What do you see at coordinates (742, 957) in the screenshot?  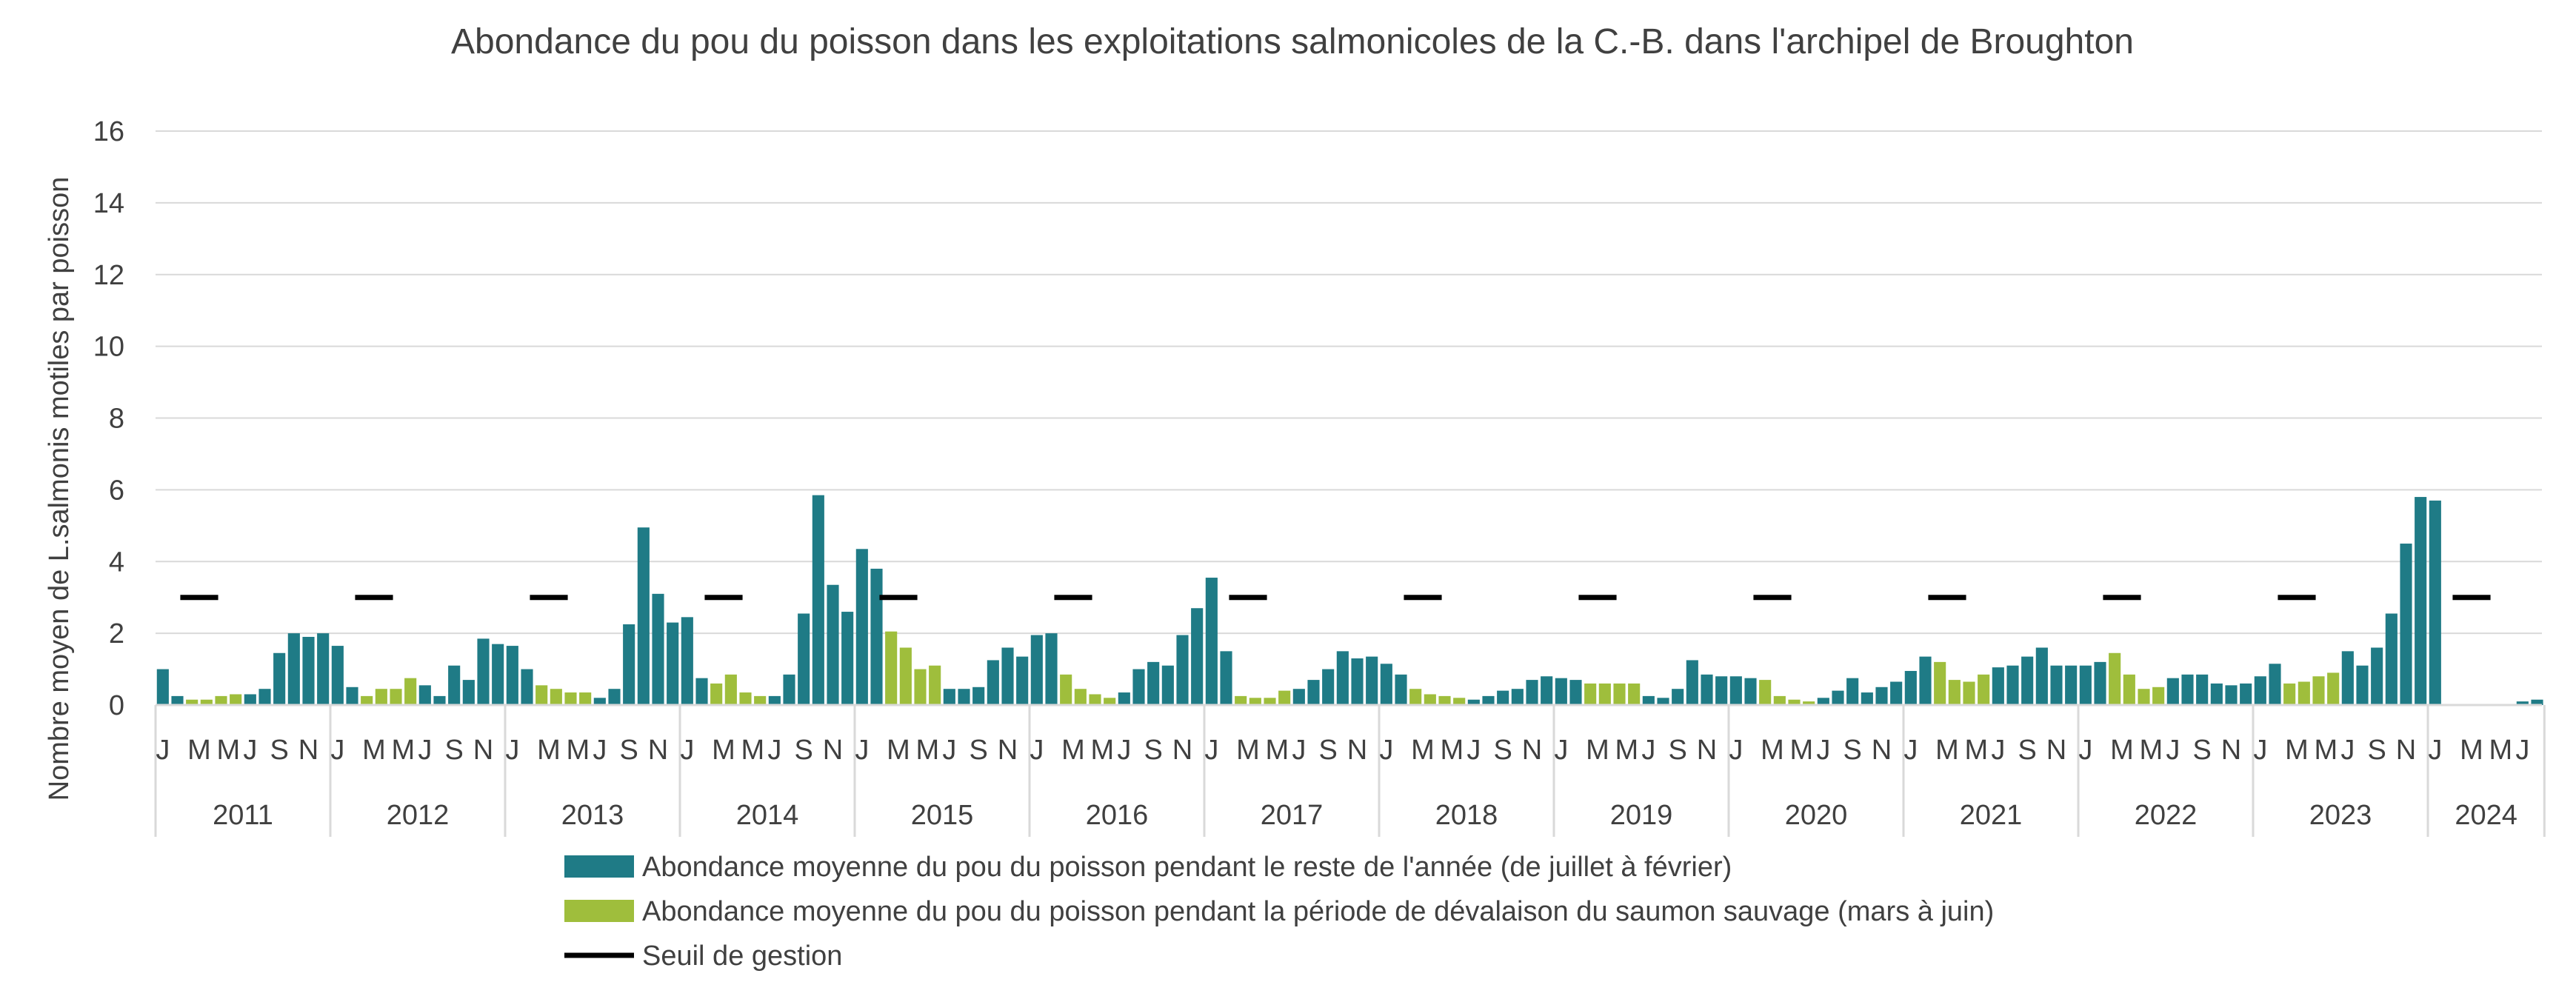 I see `legend-label: Seuil de gestion` at bounding box center [742, 957].